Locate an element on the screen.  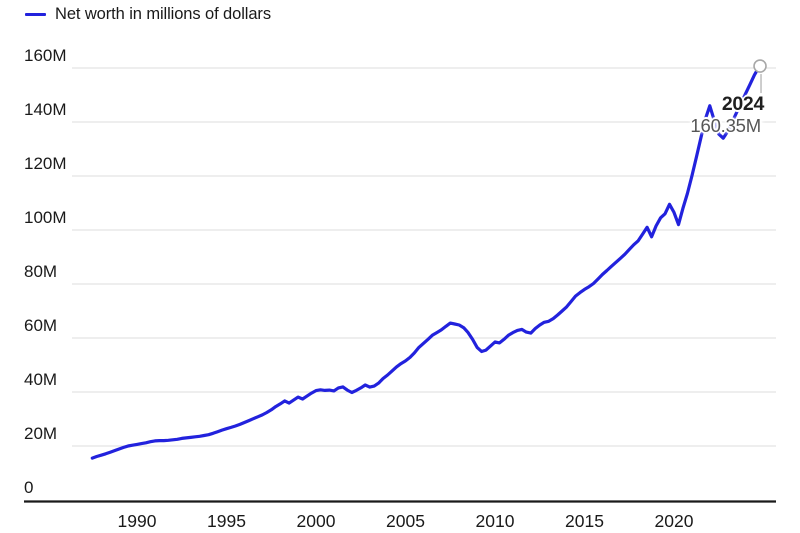
x-axis-label: 2020 is located at coordinates (674, 521).